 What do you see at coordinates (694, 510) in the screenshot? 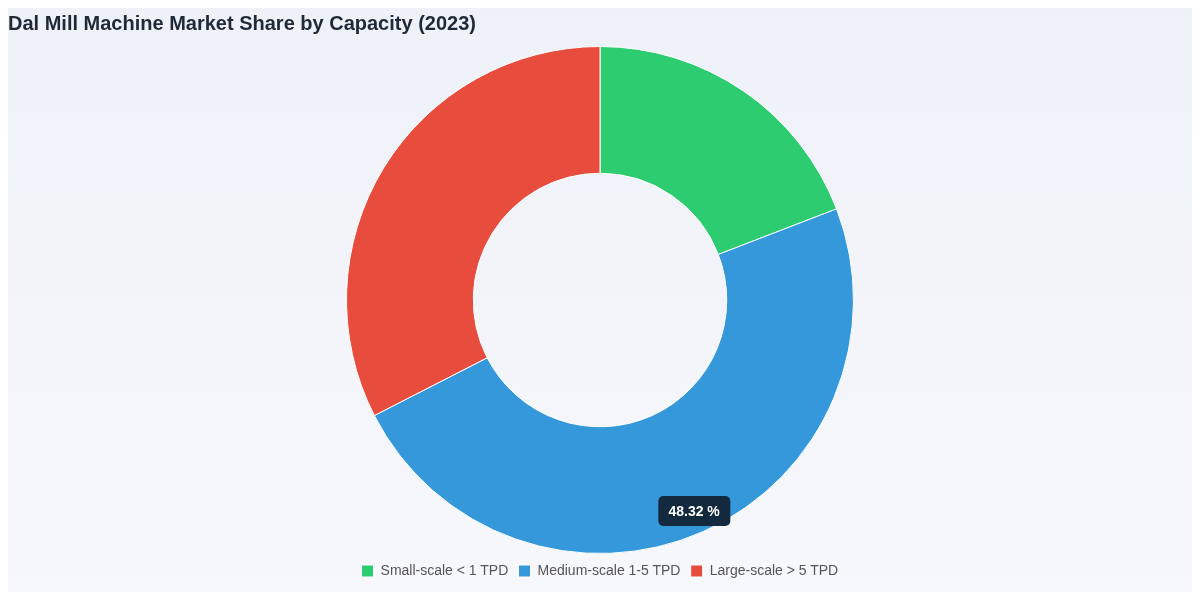
I see `data-label: 48.32 %` at bounding box center [694, 510].